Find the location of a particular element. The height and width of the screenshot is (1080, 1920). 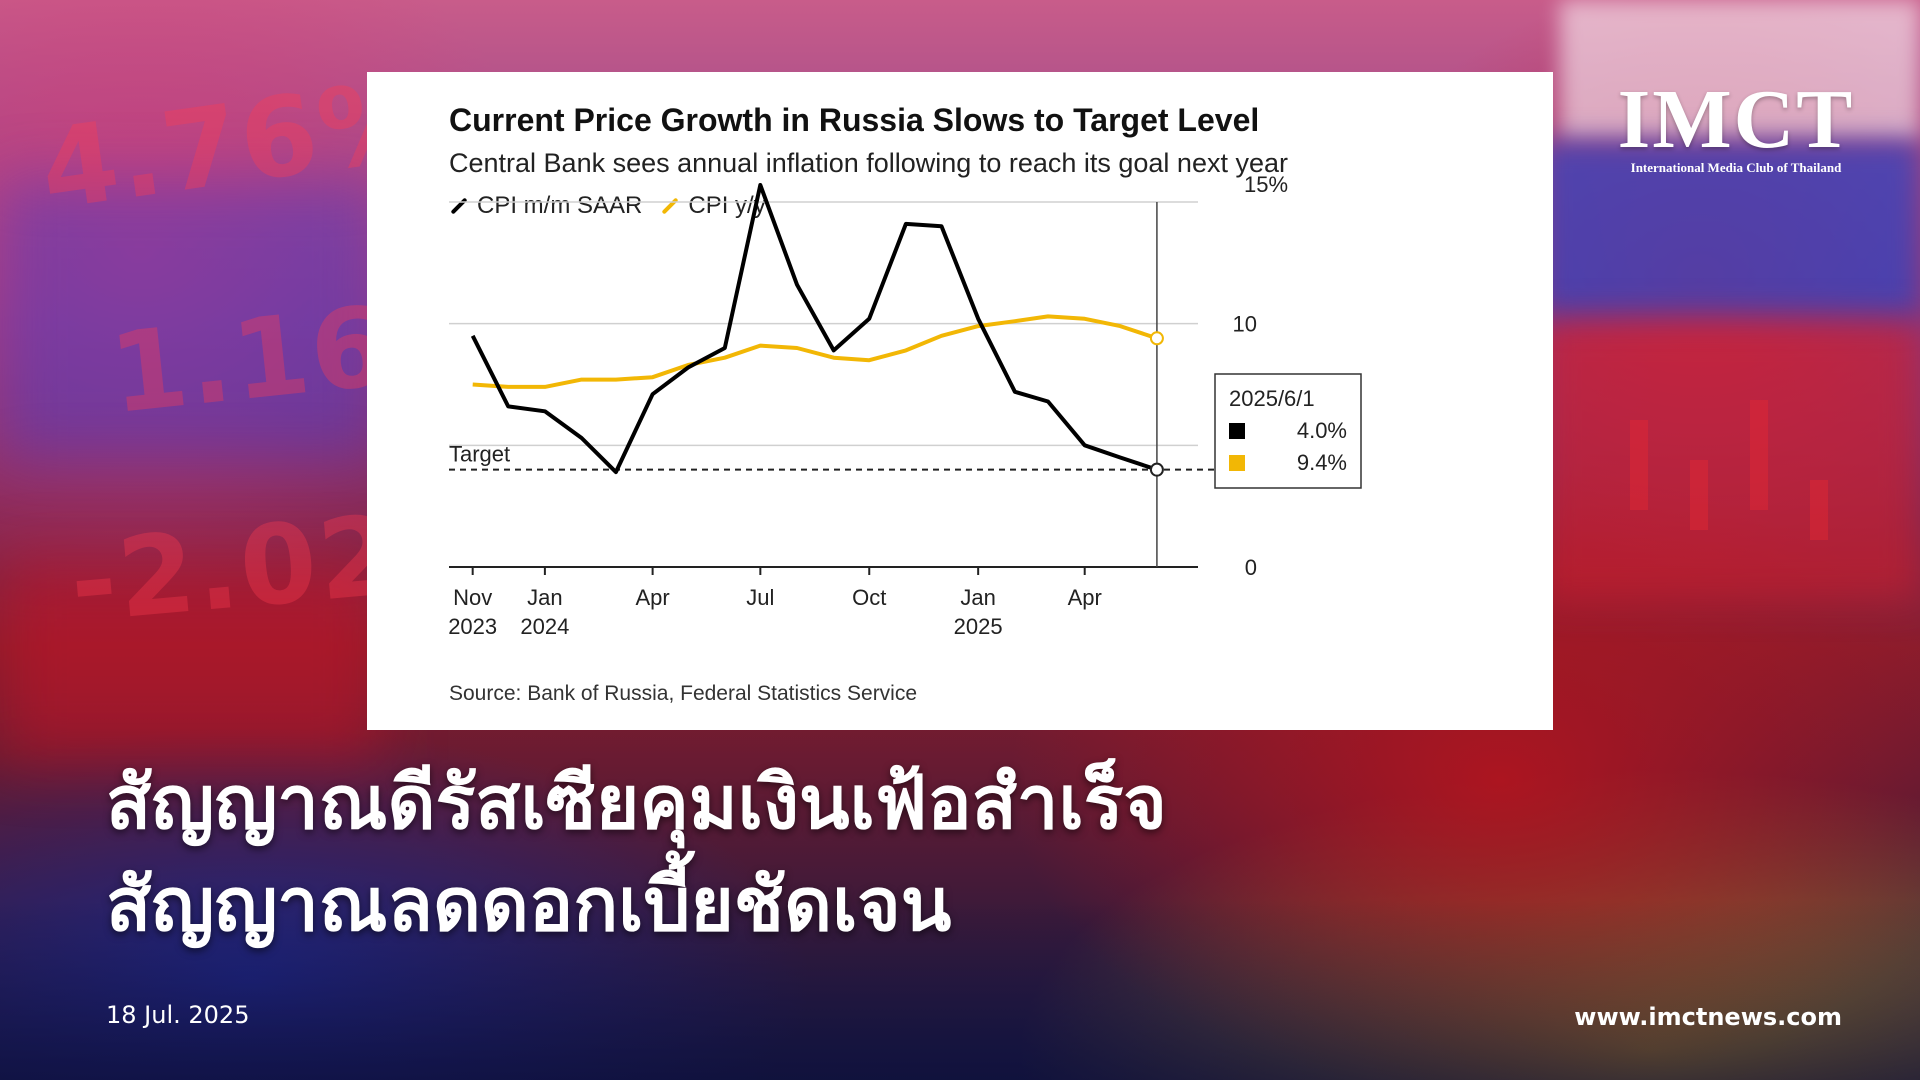

x-tick-label: Jul is located at coordinates (760, 597).